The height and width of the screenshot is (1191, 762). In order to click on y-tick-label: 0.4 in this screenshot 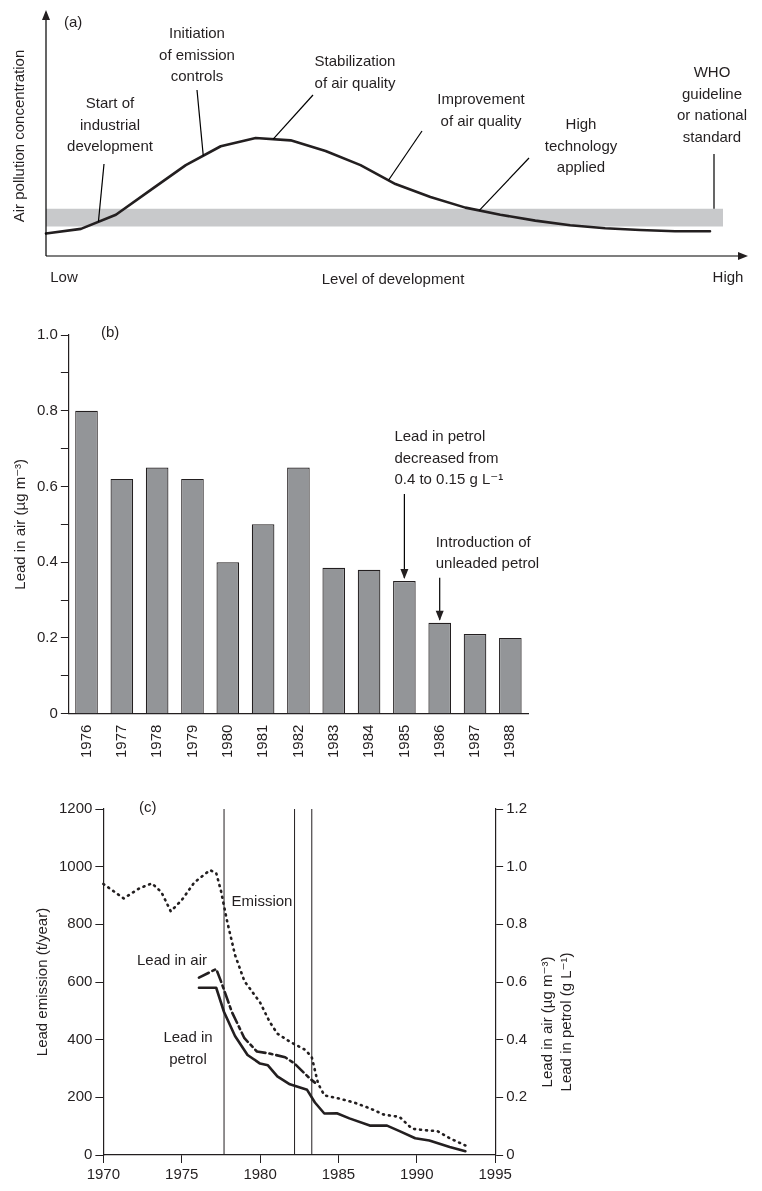, I will do `click(47, 561)`.